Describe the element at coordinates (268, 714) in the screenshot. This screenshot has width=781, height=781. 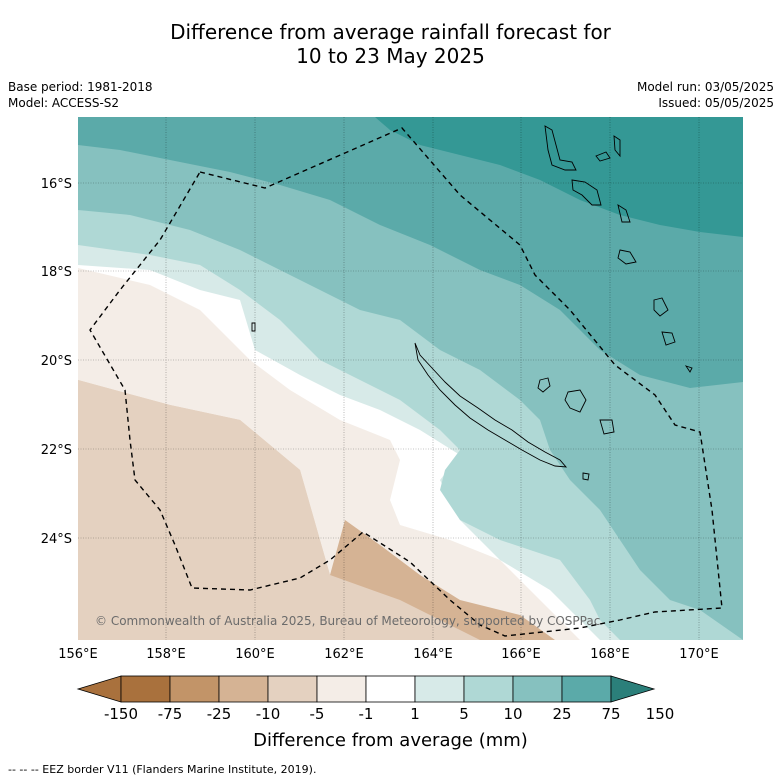
I see `colorbar-tick-label: -10` at that location.